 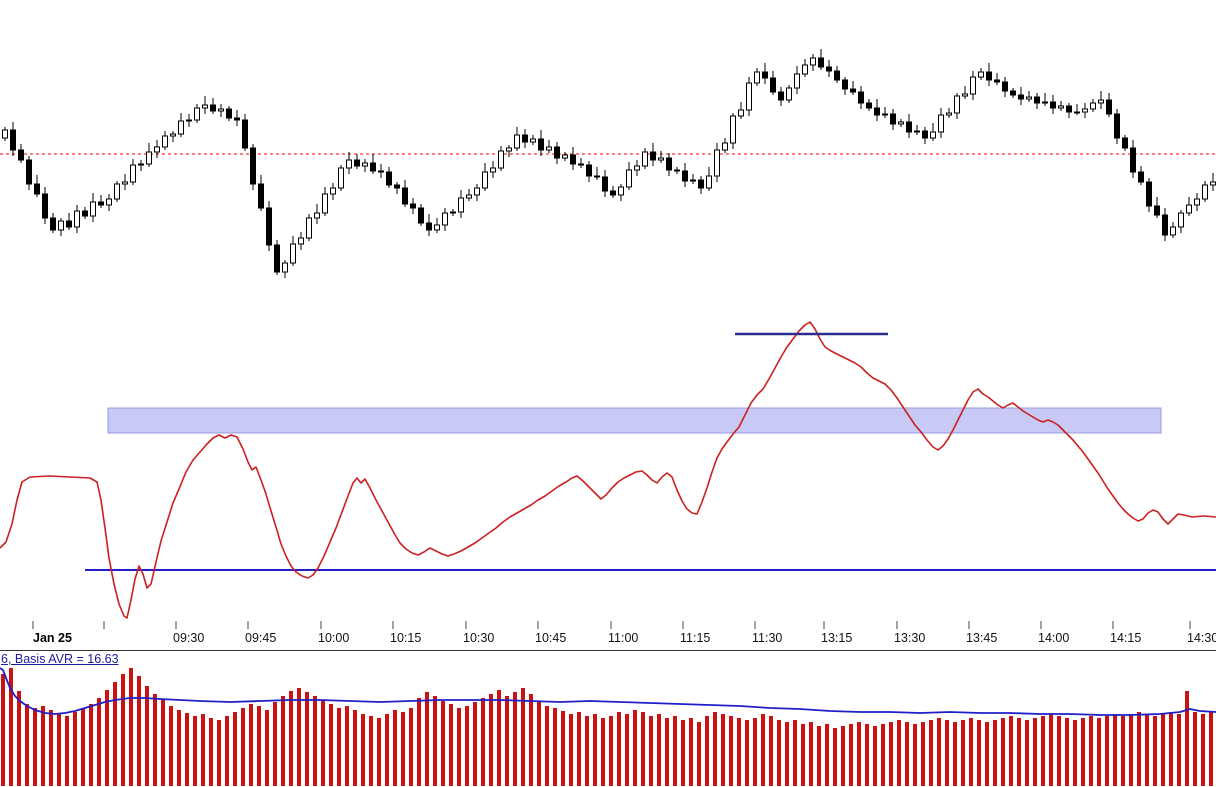 I want to click on indicator-band, so click(x=634, y=420).